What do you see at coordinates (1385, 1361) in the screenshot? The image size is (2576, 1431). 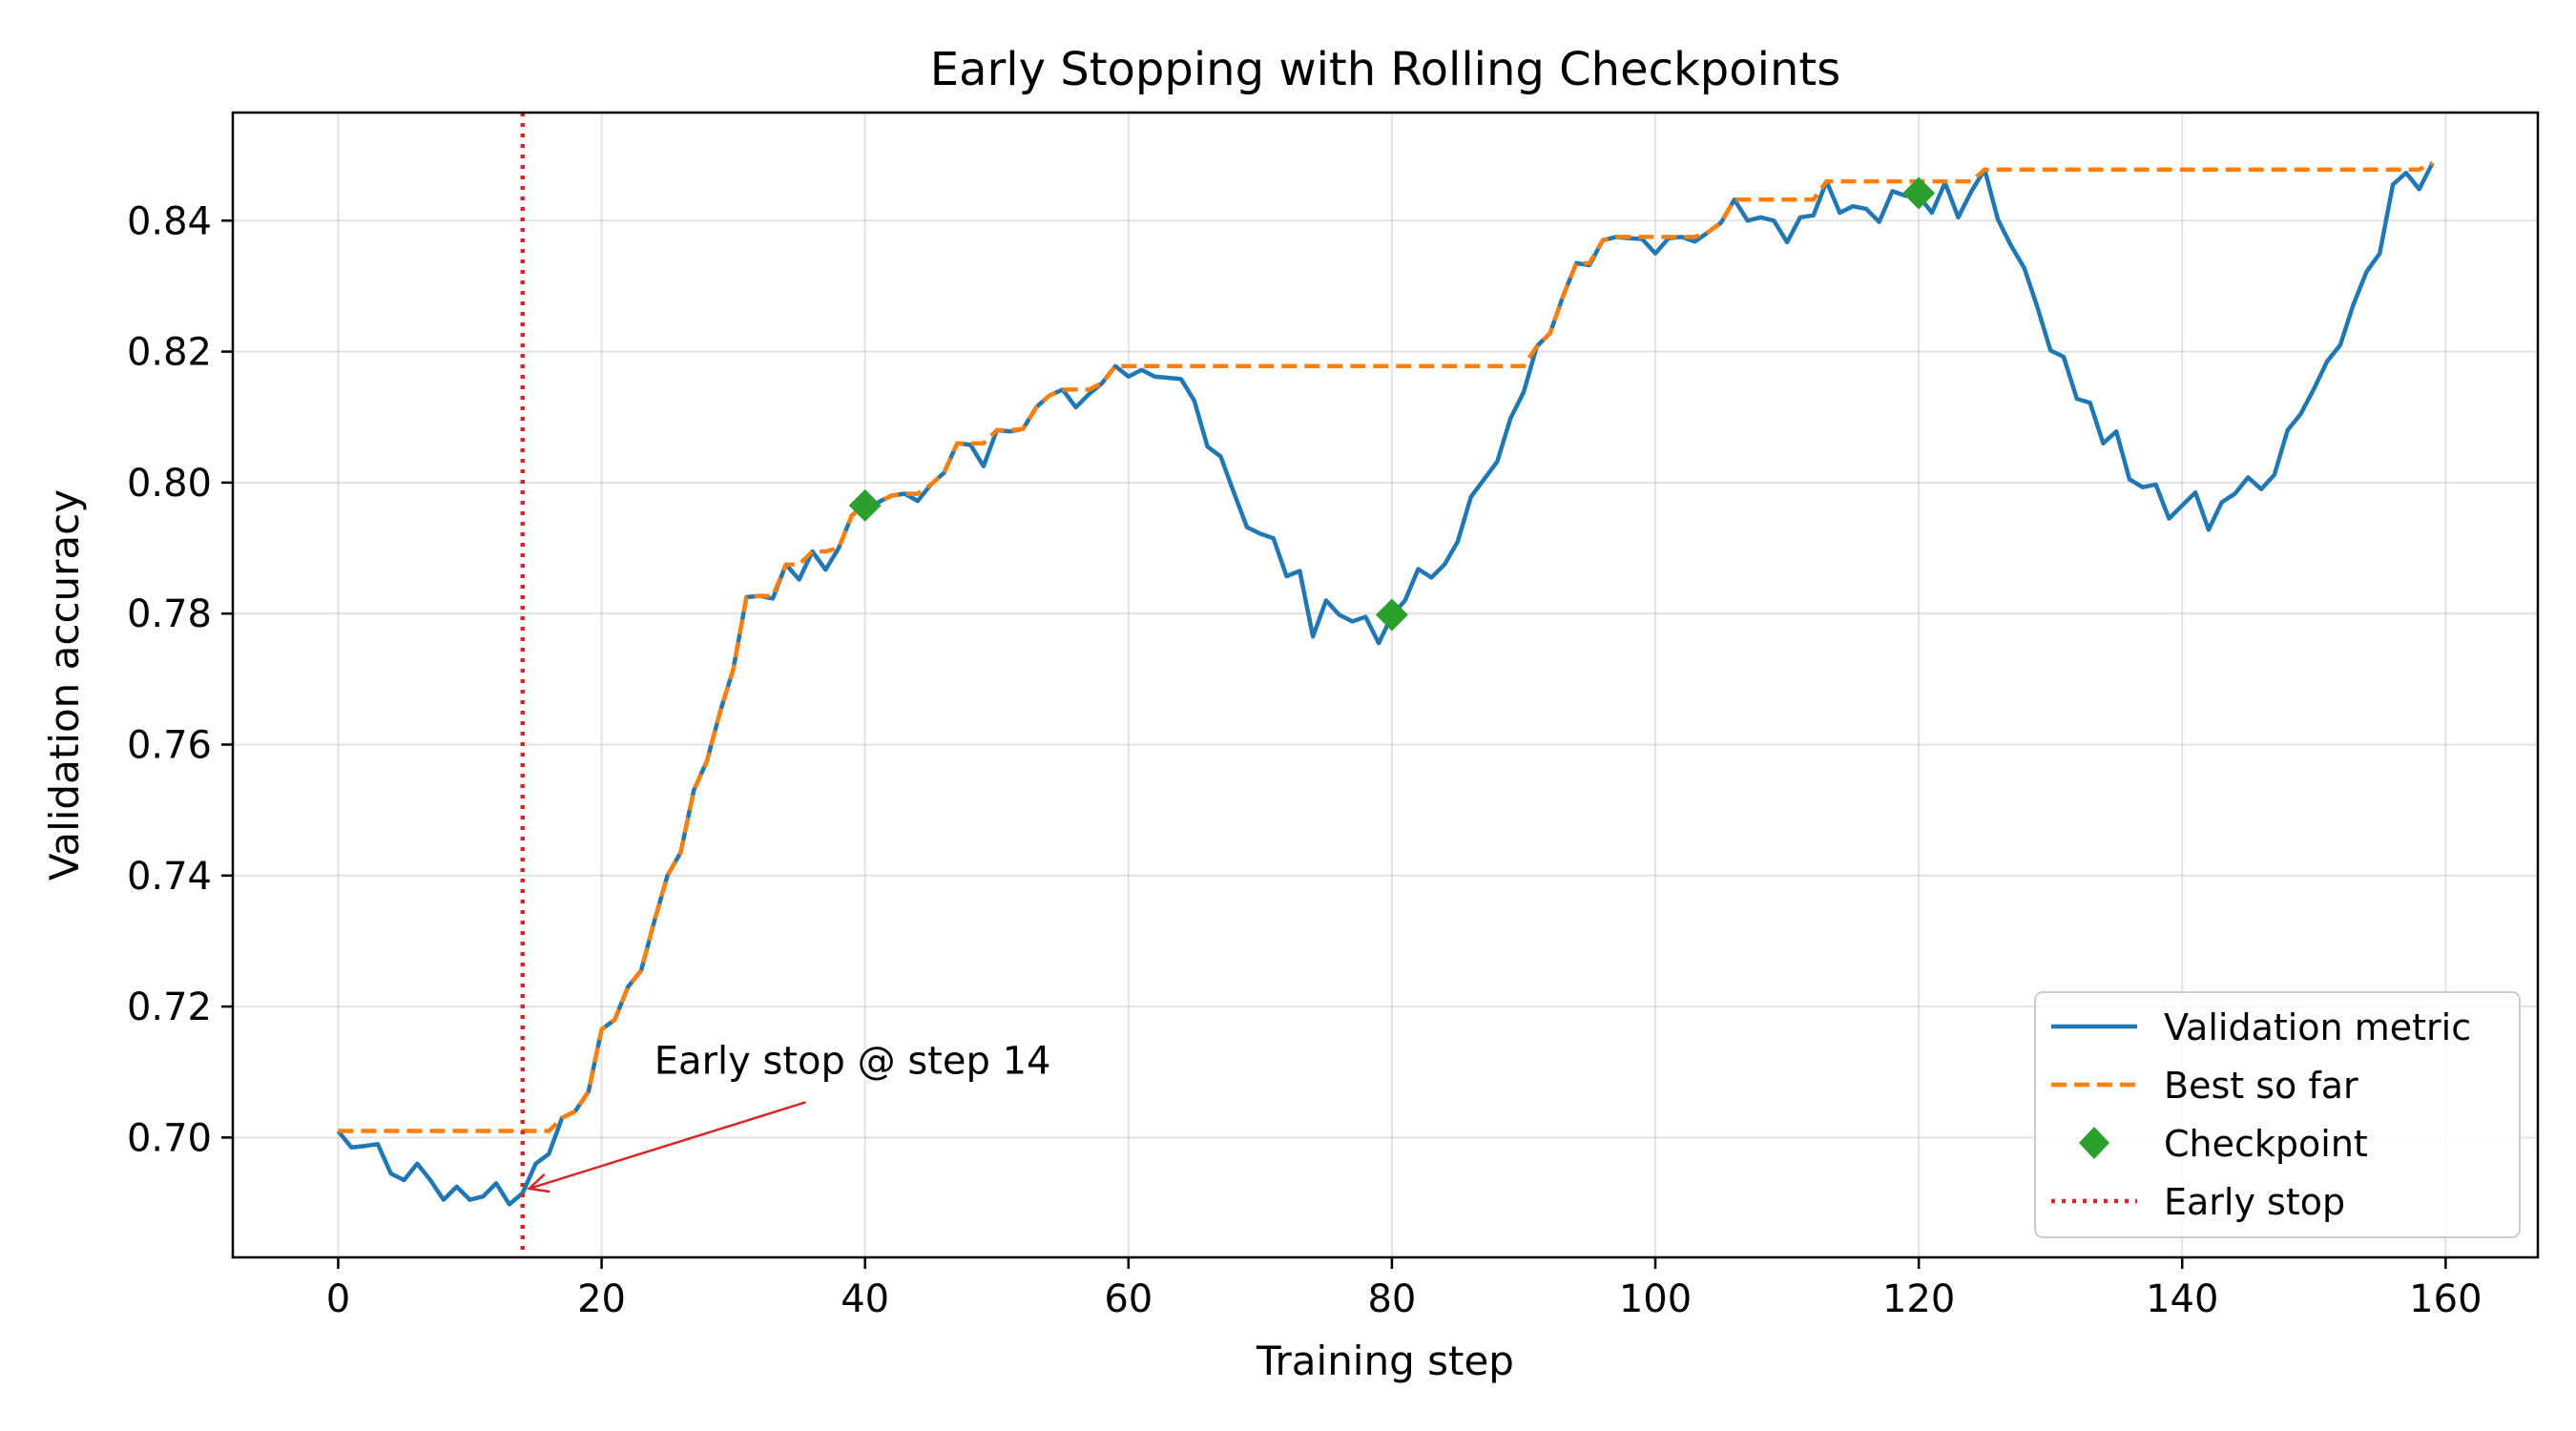 I see `x-axis-label: Training step` at bounding box center [1385, 1361].